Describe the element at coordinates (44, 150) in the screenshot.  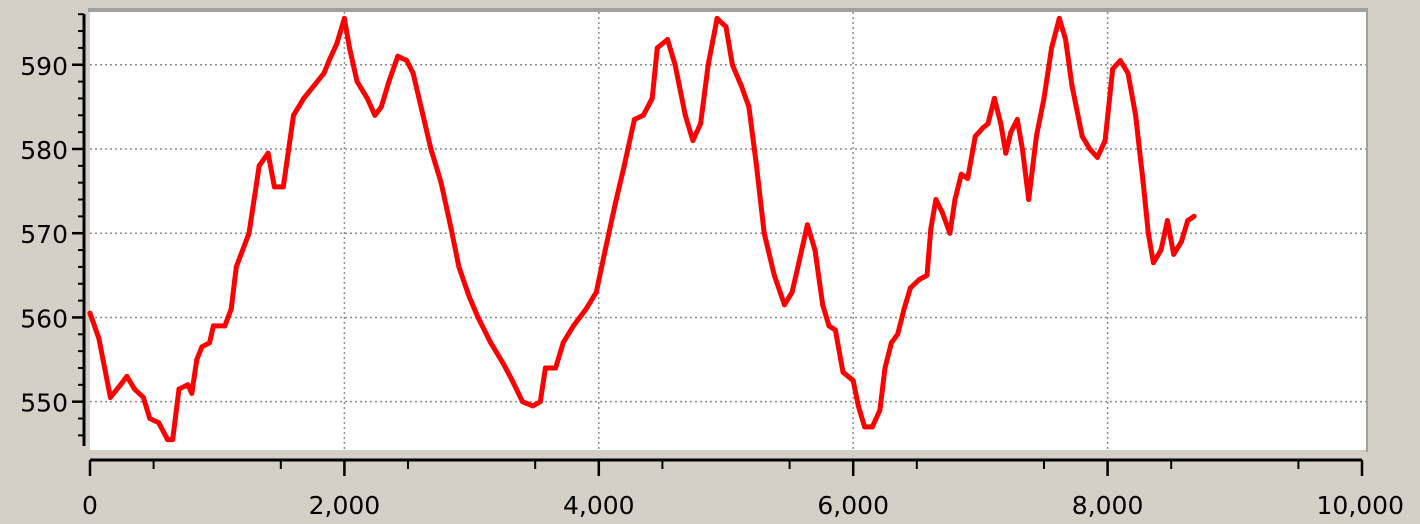
I see `y-tick-label: 580` at that location.